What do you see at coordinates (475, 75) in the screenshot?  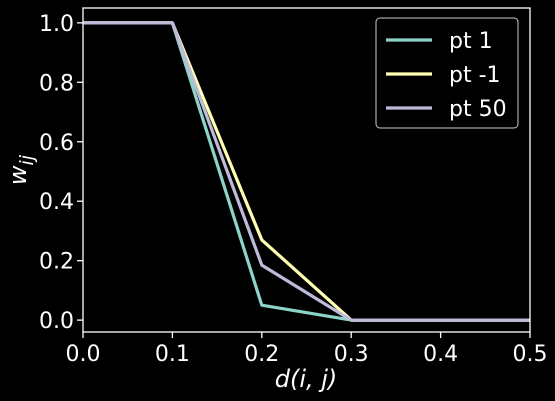 I see `legend-label-2: pt -1` at bounding box center [475, 75].